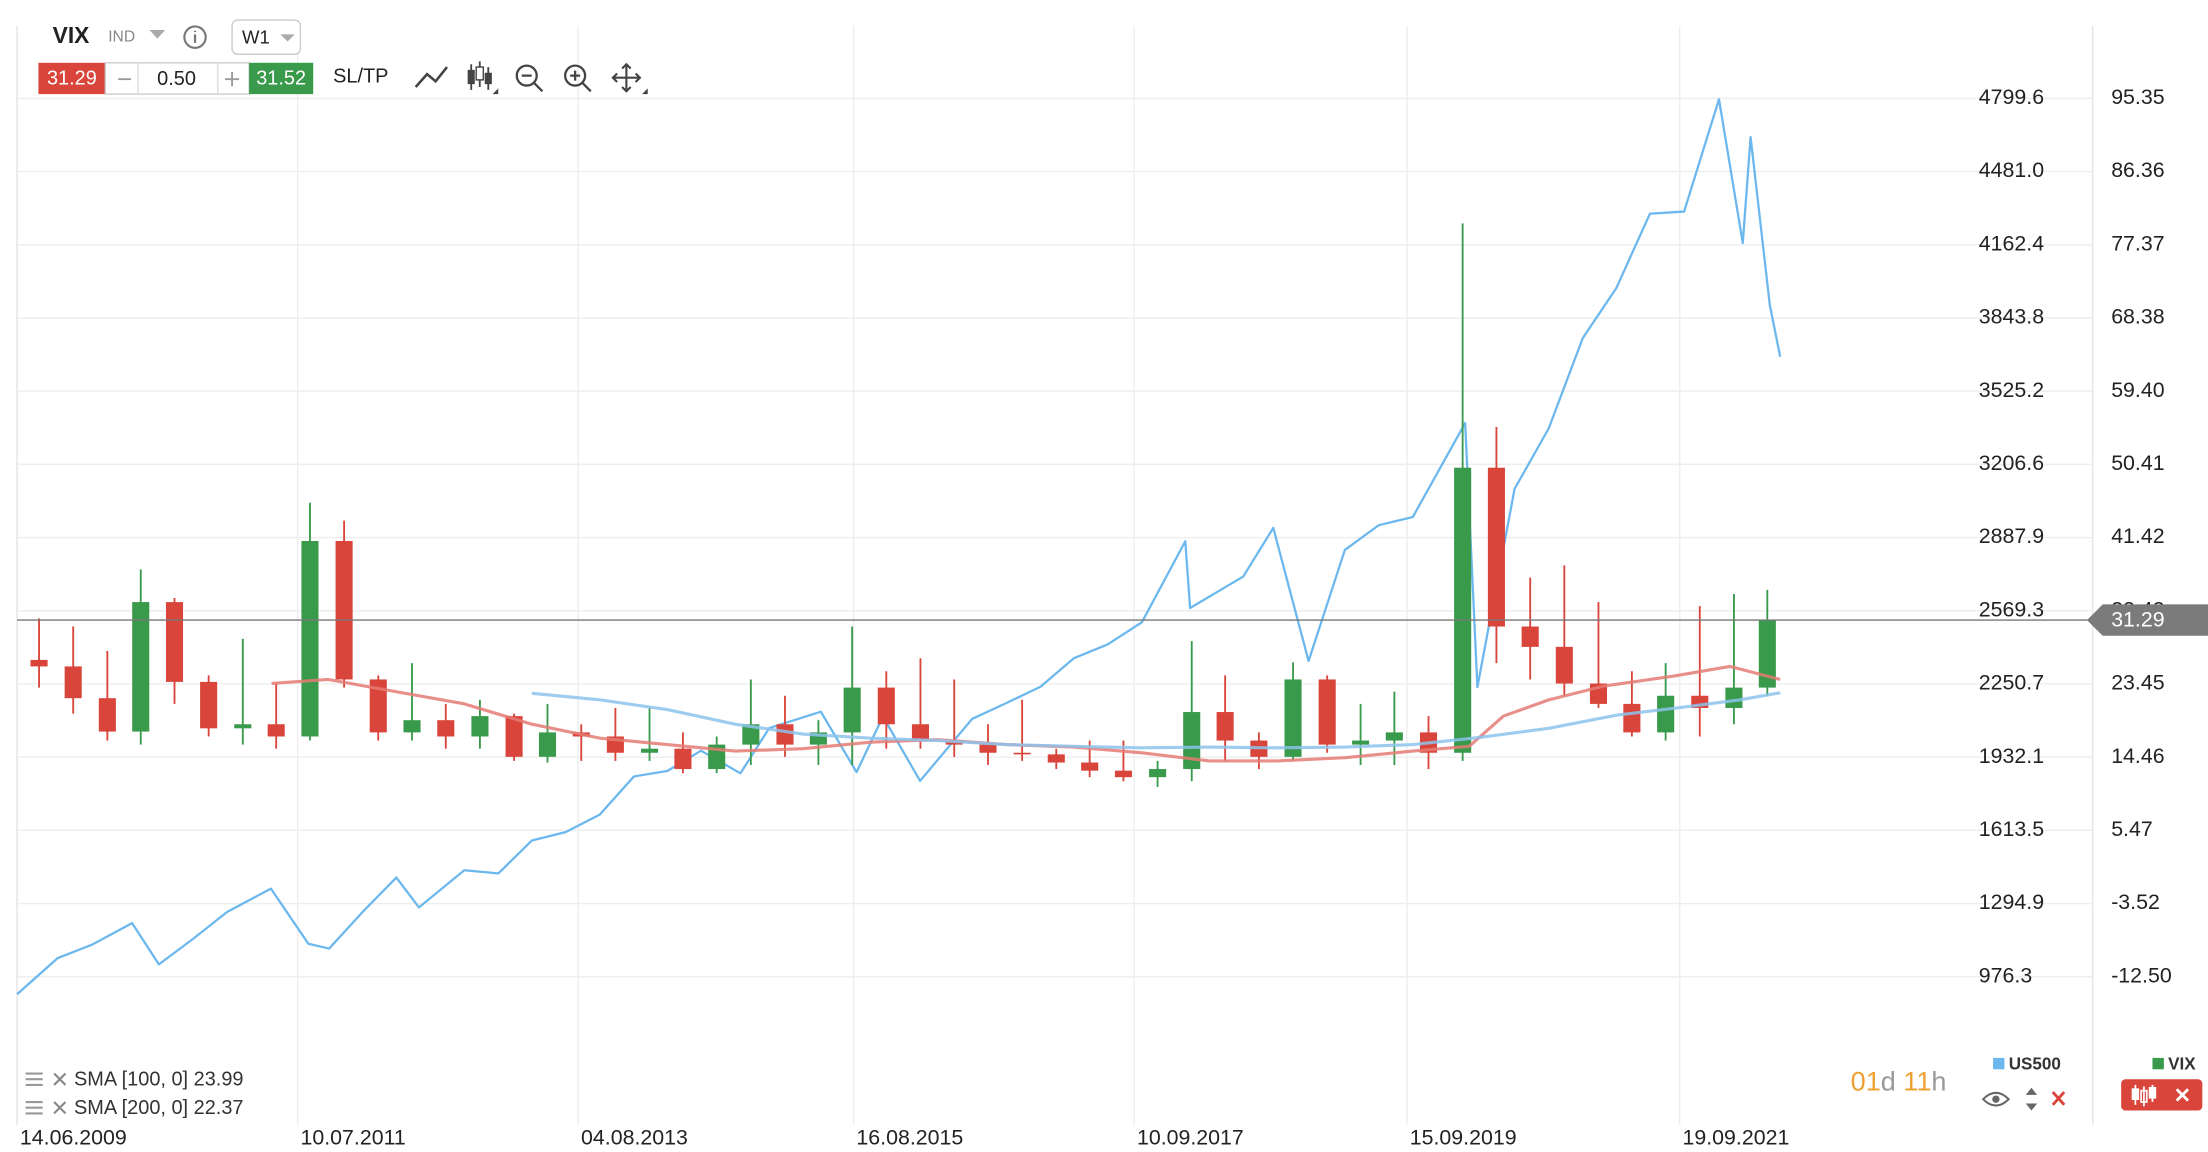  What do you see at coordinates (219, 1108) in the screenshot?
I see `sma-200-value: 22.37` at bounding box center [219, 1108].